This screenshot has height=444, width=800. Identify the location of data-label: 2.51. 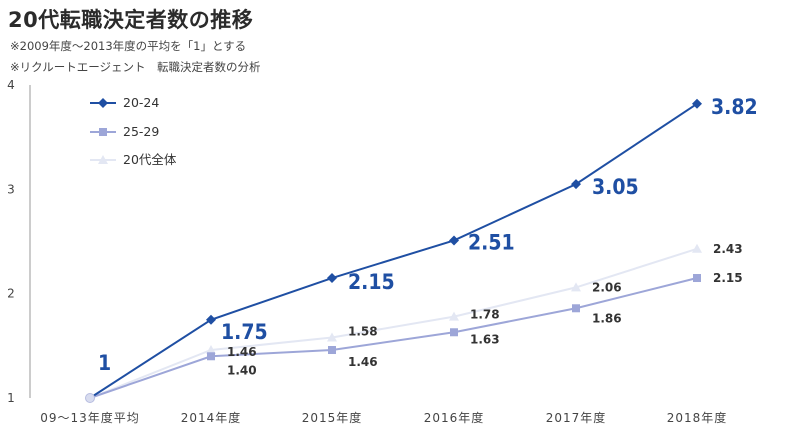
(491, 242).